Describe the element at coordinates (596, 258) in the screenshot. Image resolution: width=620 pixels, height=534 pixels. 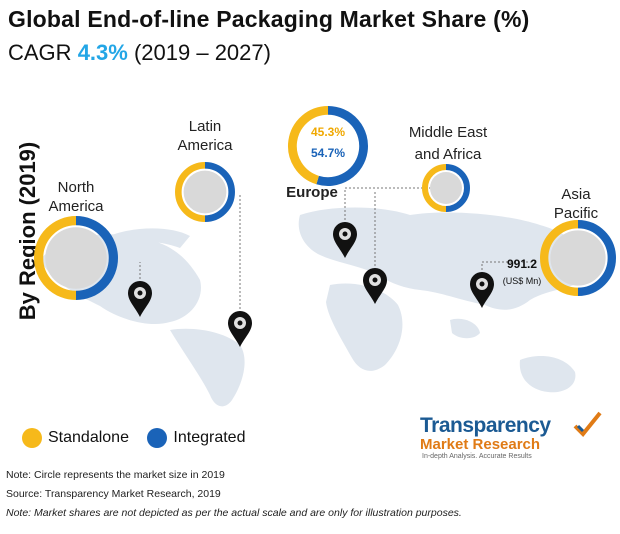
I see `asia-pacific-slice-integrated` at that location.